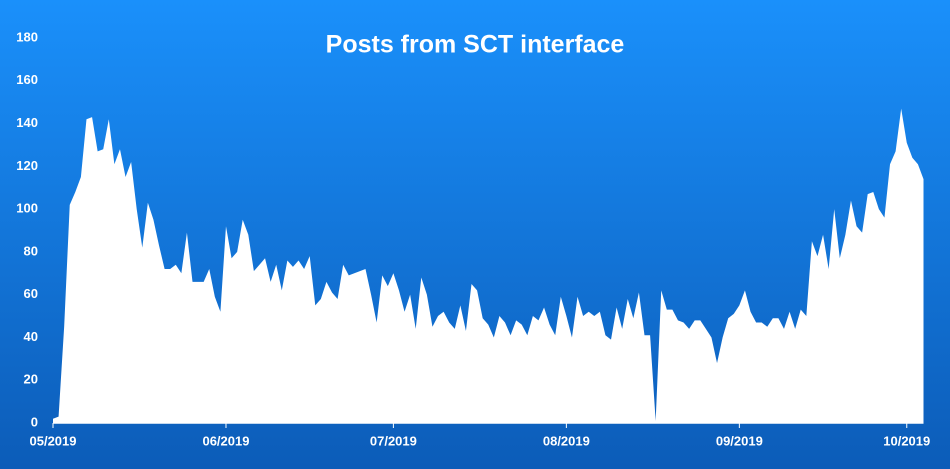 The image size is (950, 469). What do you see at coordinates (31, 250) in the screenshot?
I see `y-tick-label: 80` at bounding box center [31, 250].